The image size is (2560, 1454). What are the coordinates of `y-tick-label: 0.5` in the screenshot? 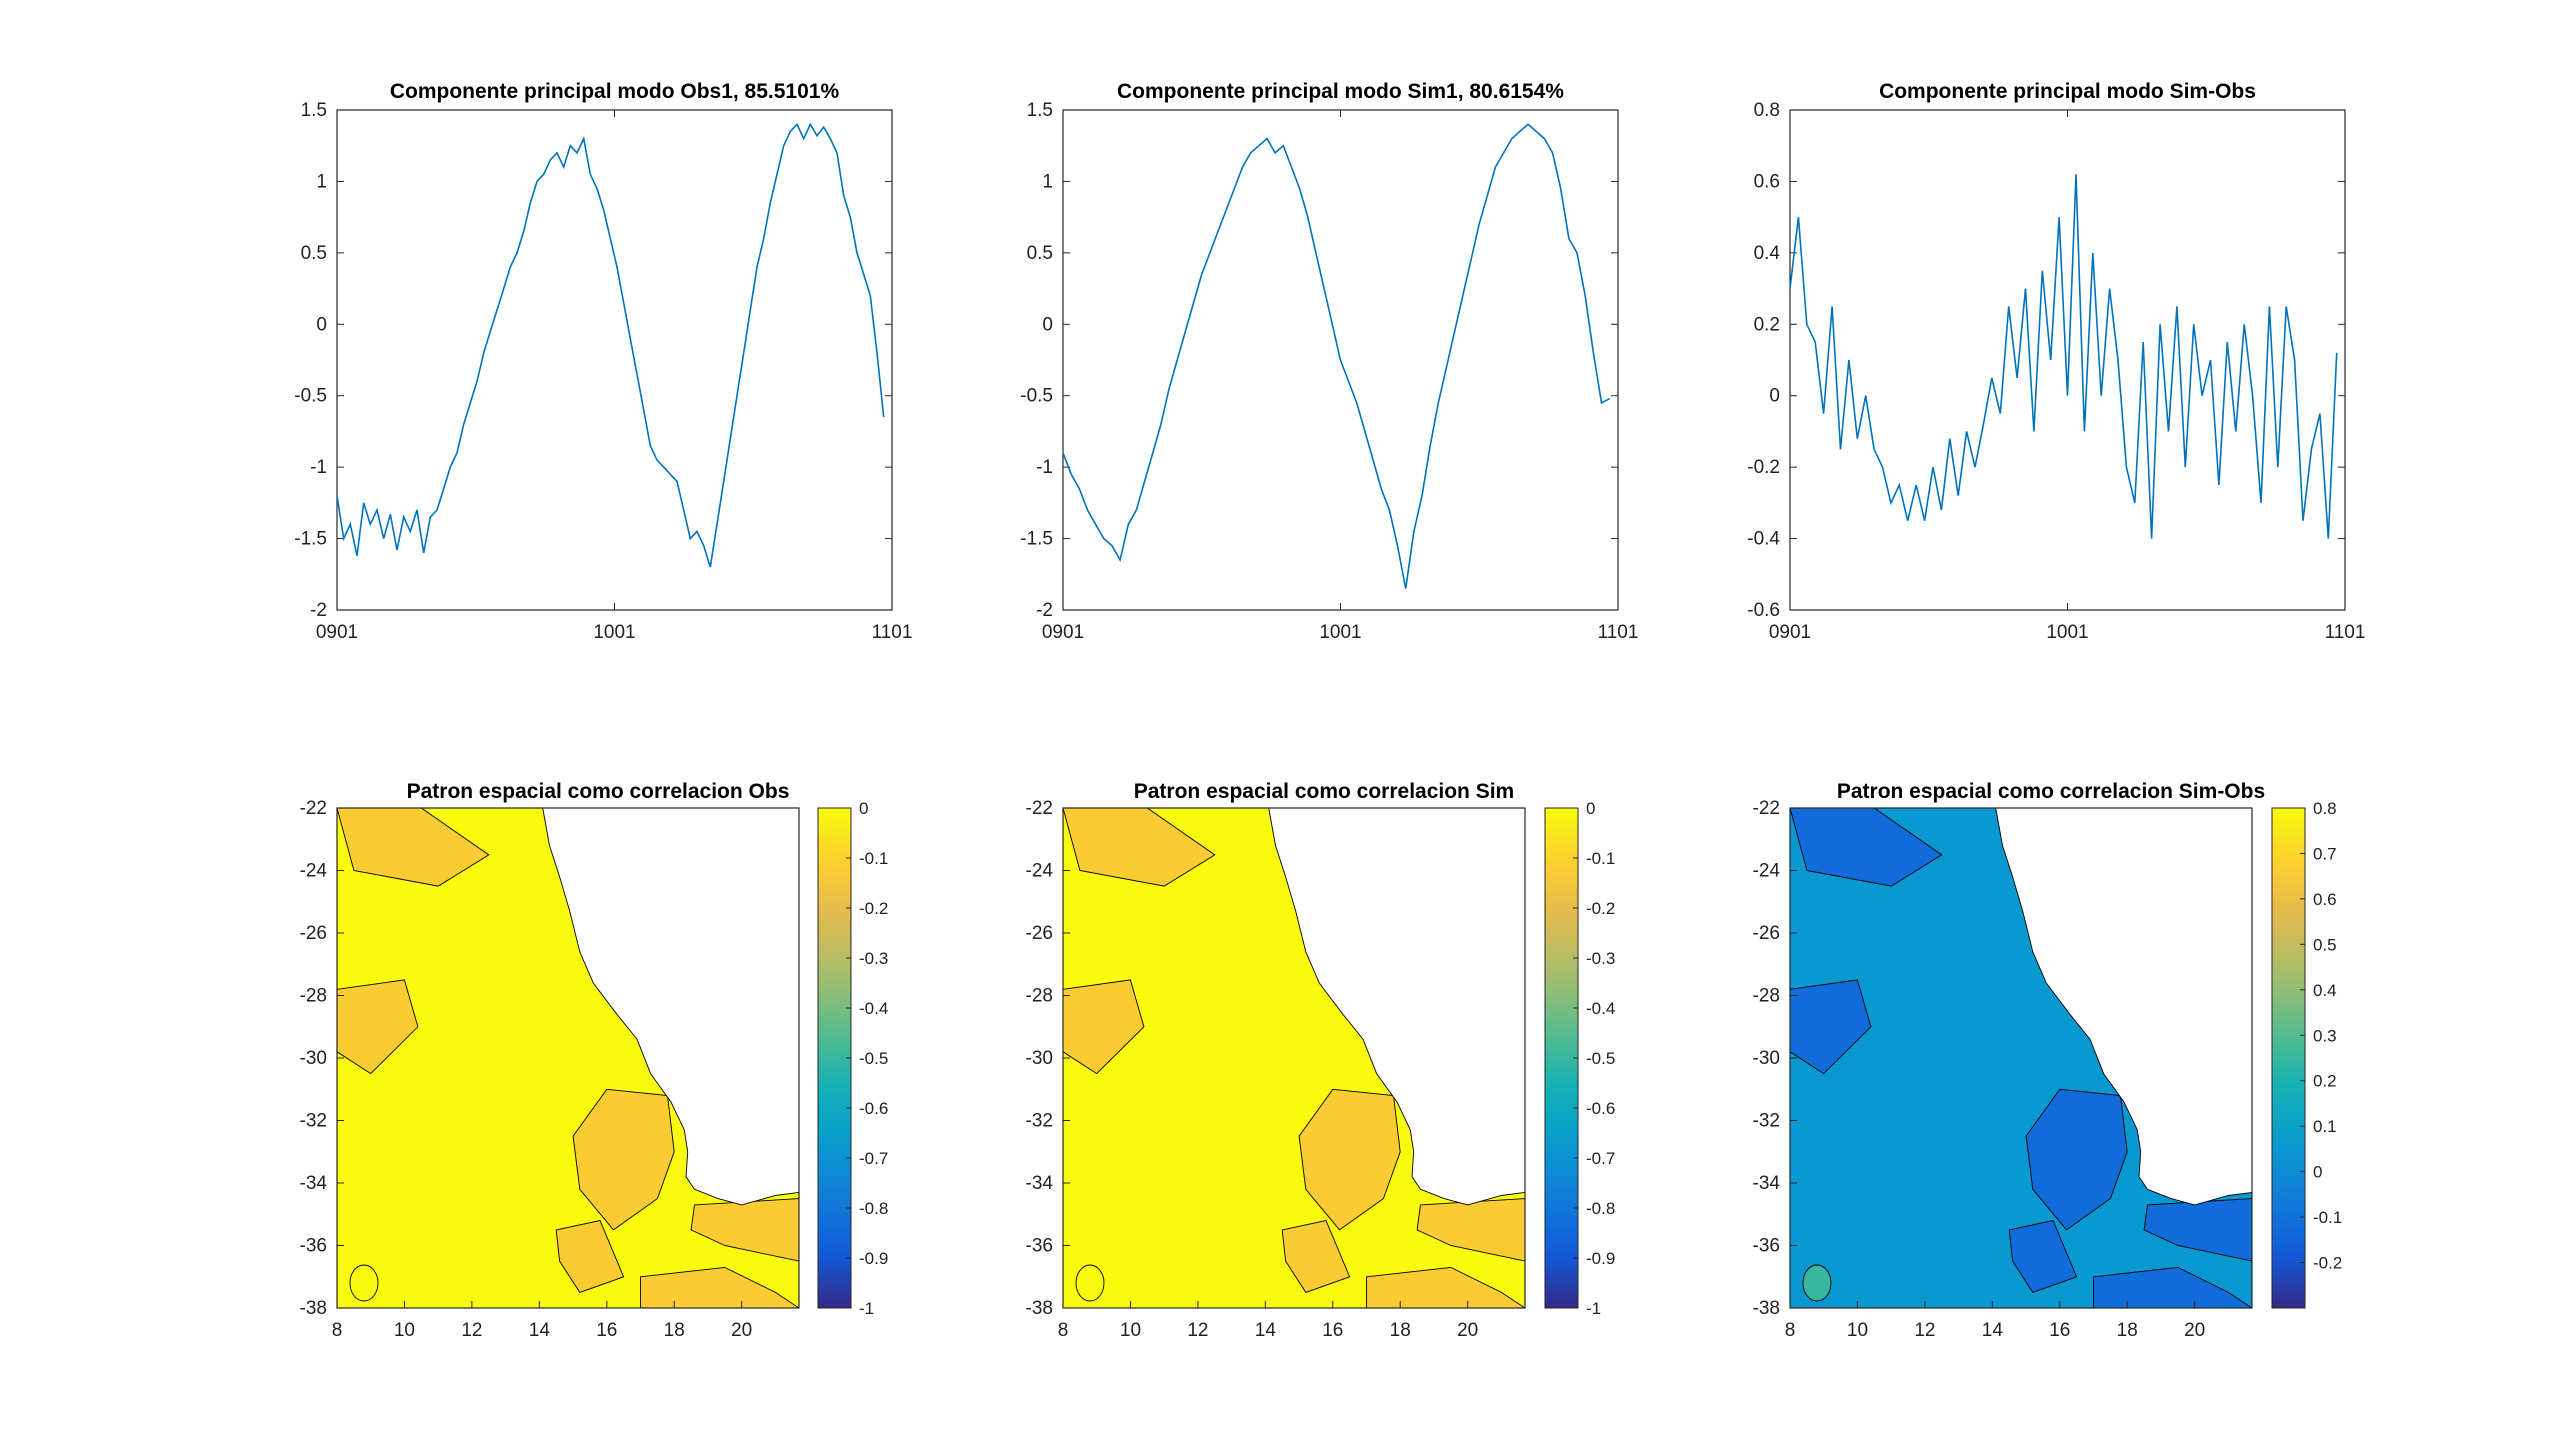 It's located at (1040, 253).